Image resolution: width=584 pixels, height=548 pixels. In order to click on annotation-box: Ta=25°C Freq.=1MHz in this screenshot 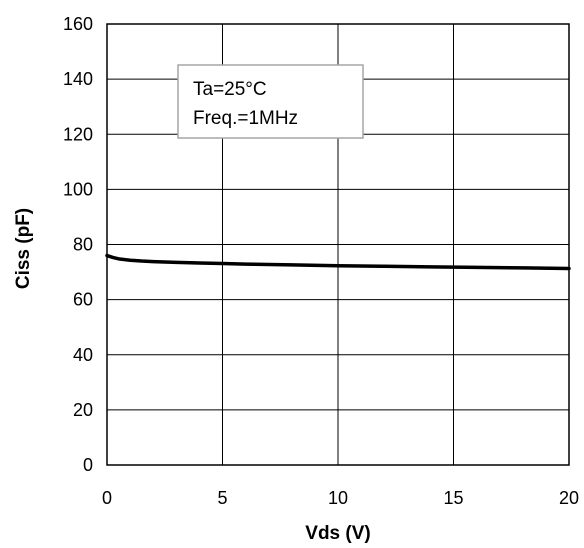, I will do `click(270, 101)`.